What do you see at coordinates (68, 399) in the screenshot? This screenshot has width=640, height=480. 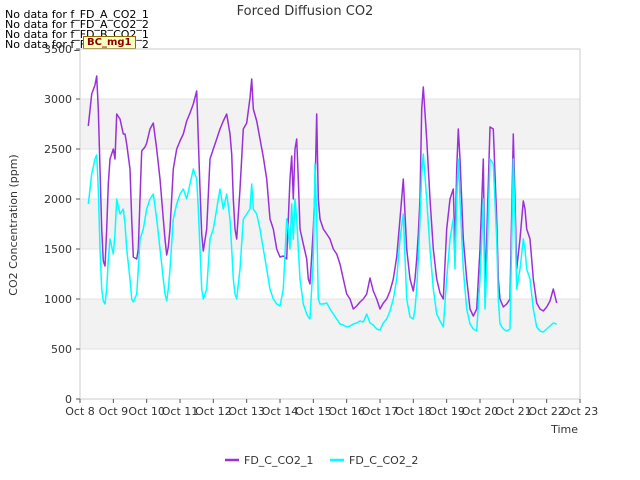 I see `y-tick-label: 0` at bounding box center [68, 399].